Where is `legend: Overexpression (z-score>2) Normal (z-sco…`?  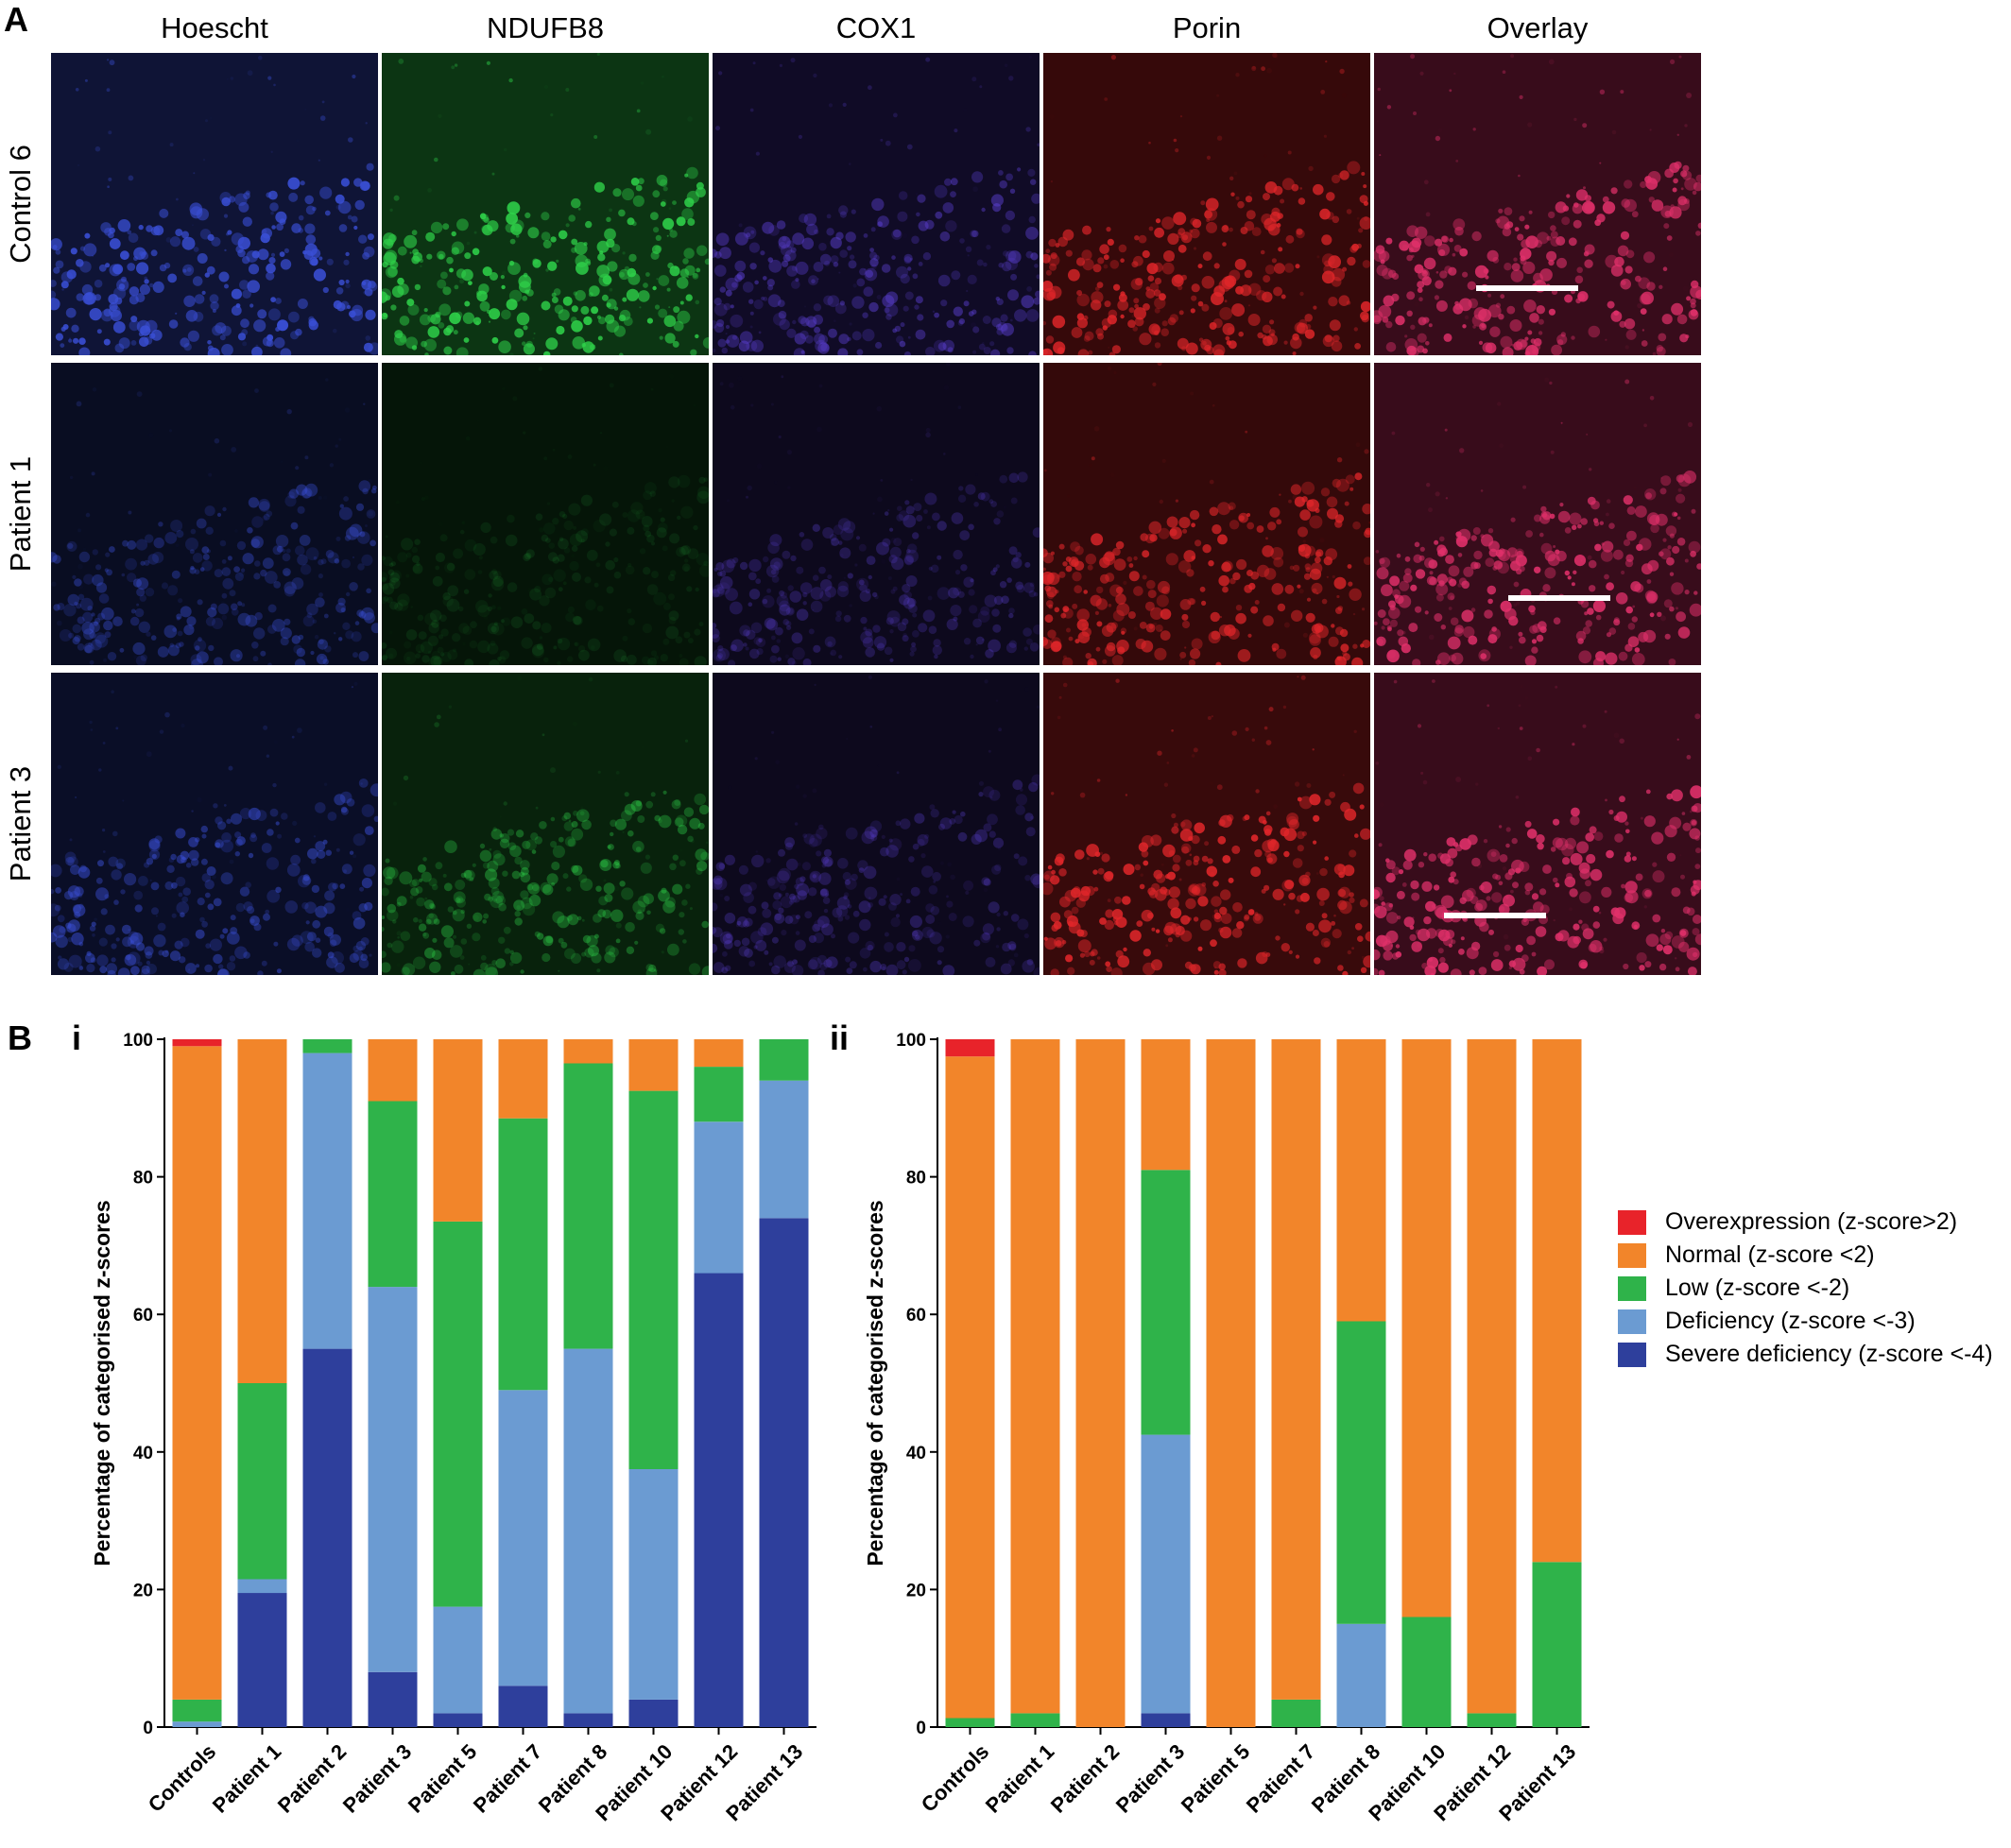 legend: Overexpression (z-score>2) Normal (z-sco… is located at coordinates (1806, 1288).